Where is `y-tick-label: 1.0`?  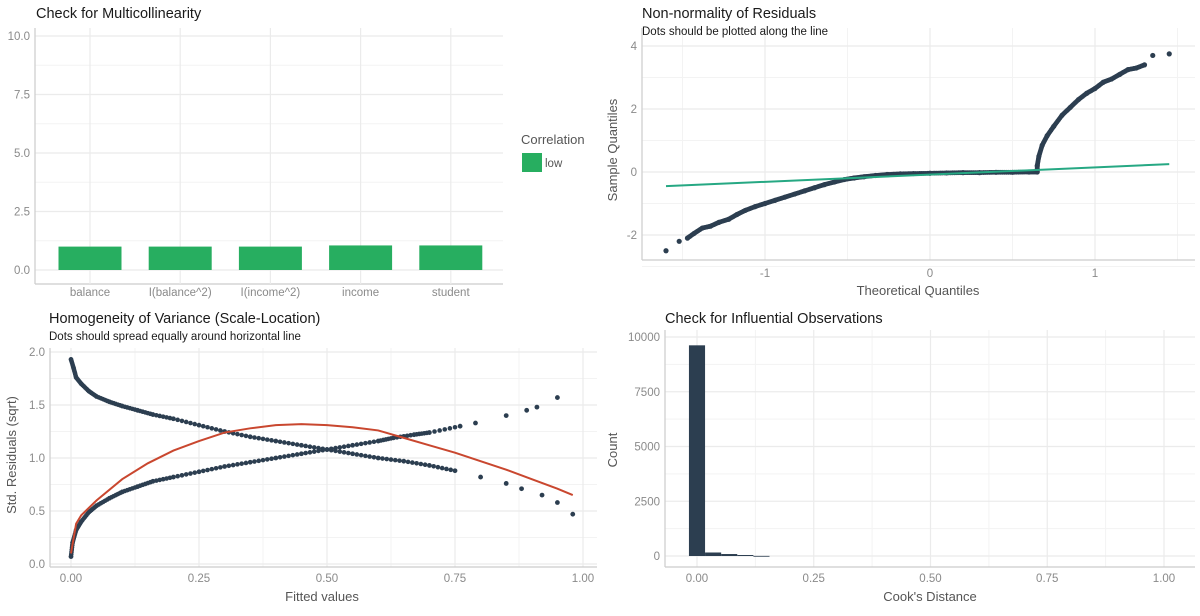
y-tick-label: 1.0 is located at coordinates (37, 459).